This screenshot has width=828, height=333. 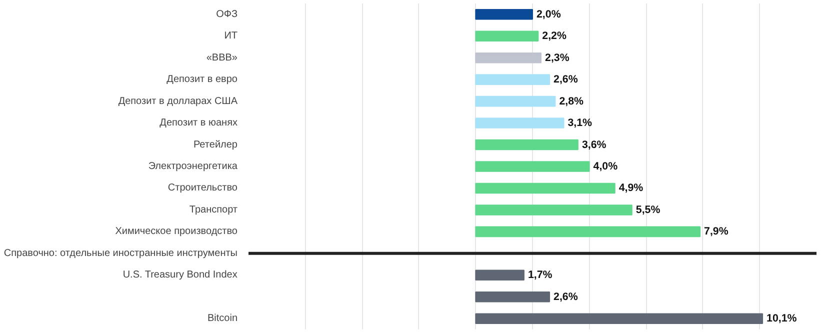 I want to click on data-label: 2,3%, so click(x=557, y=58).